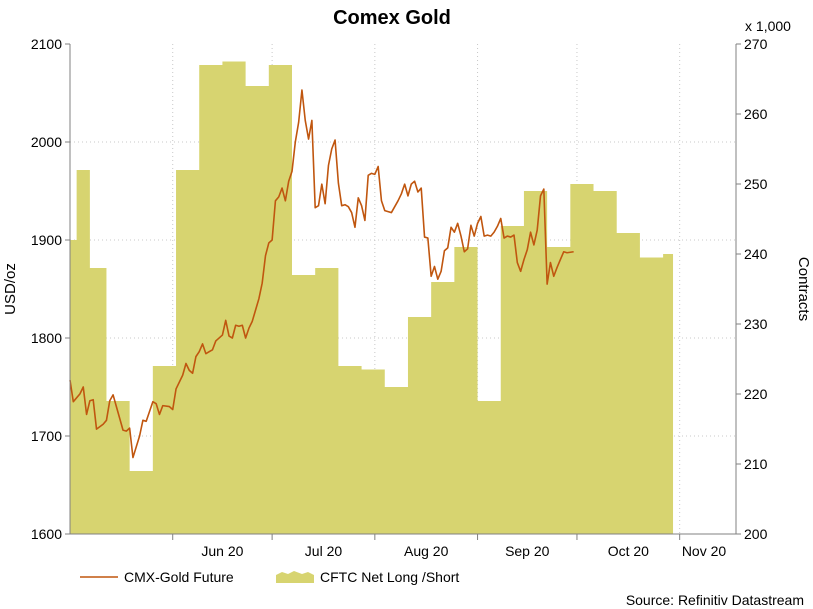  I want to click on x-tick-label: Oct 20, so click(628, 551).